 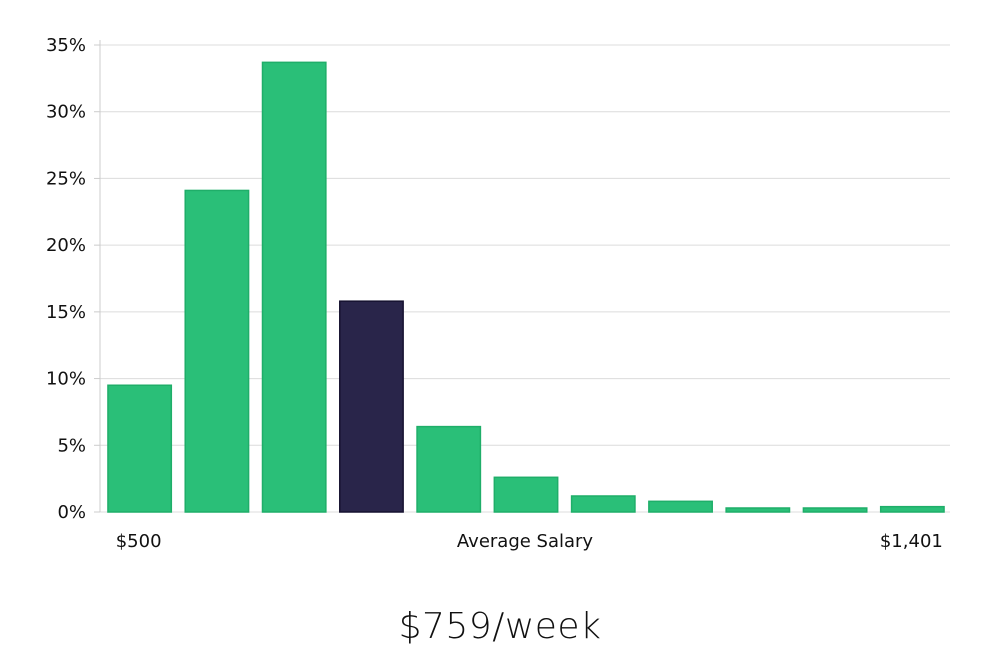 I want to click on y-axis-ticks: 0% 5% 10% 15% 20% 25% 30% 35%, so click(x=73, y=279).